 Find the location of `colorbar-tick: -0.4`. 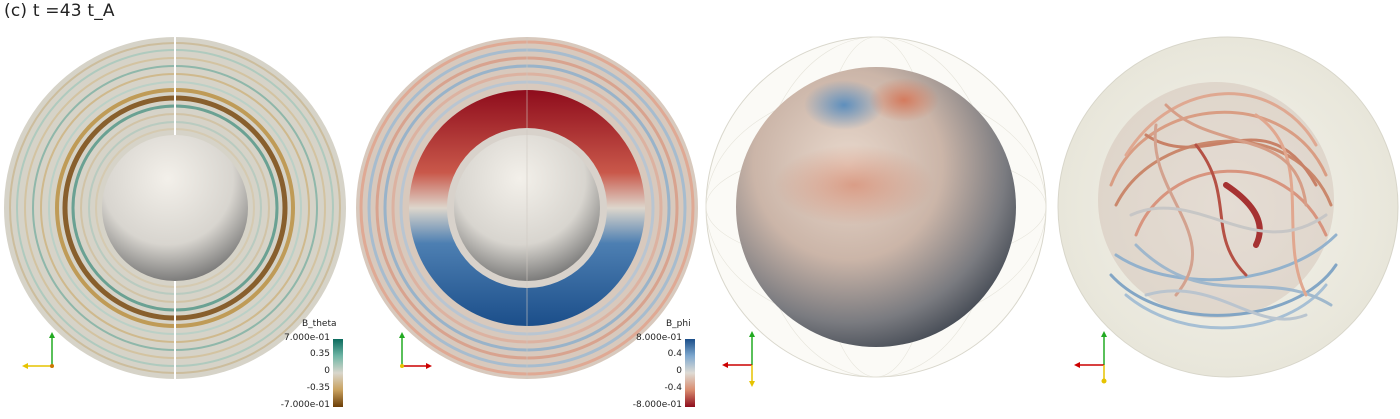

colorbar-tick: -0.4 is located at coordinates (673, 388).